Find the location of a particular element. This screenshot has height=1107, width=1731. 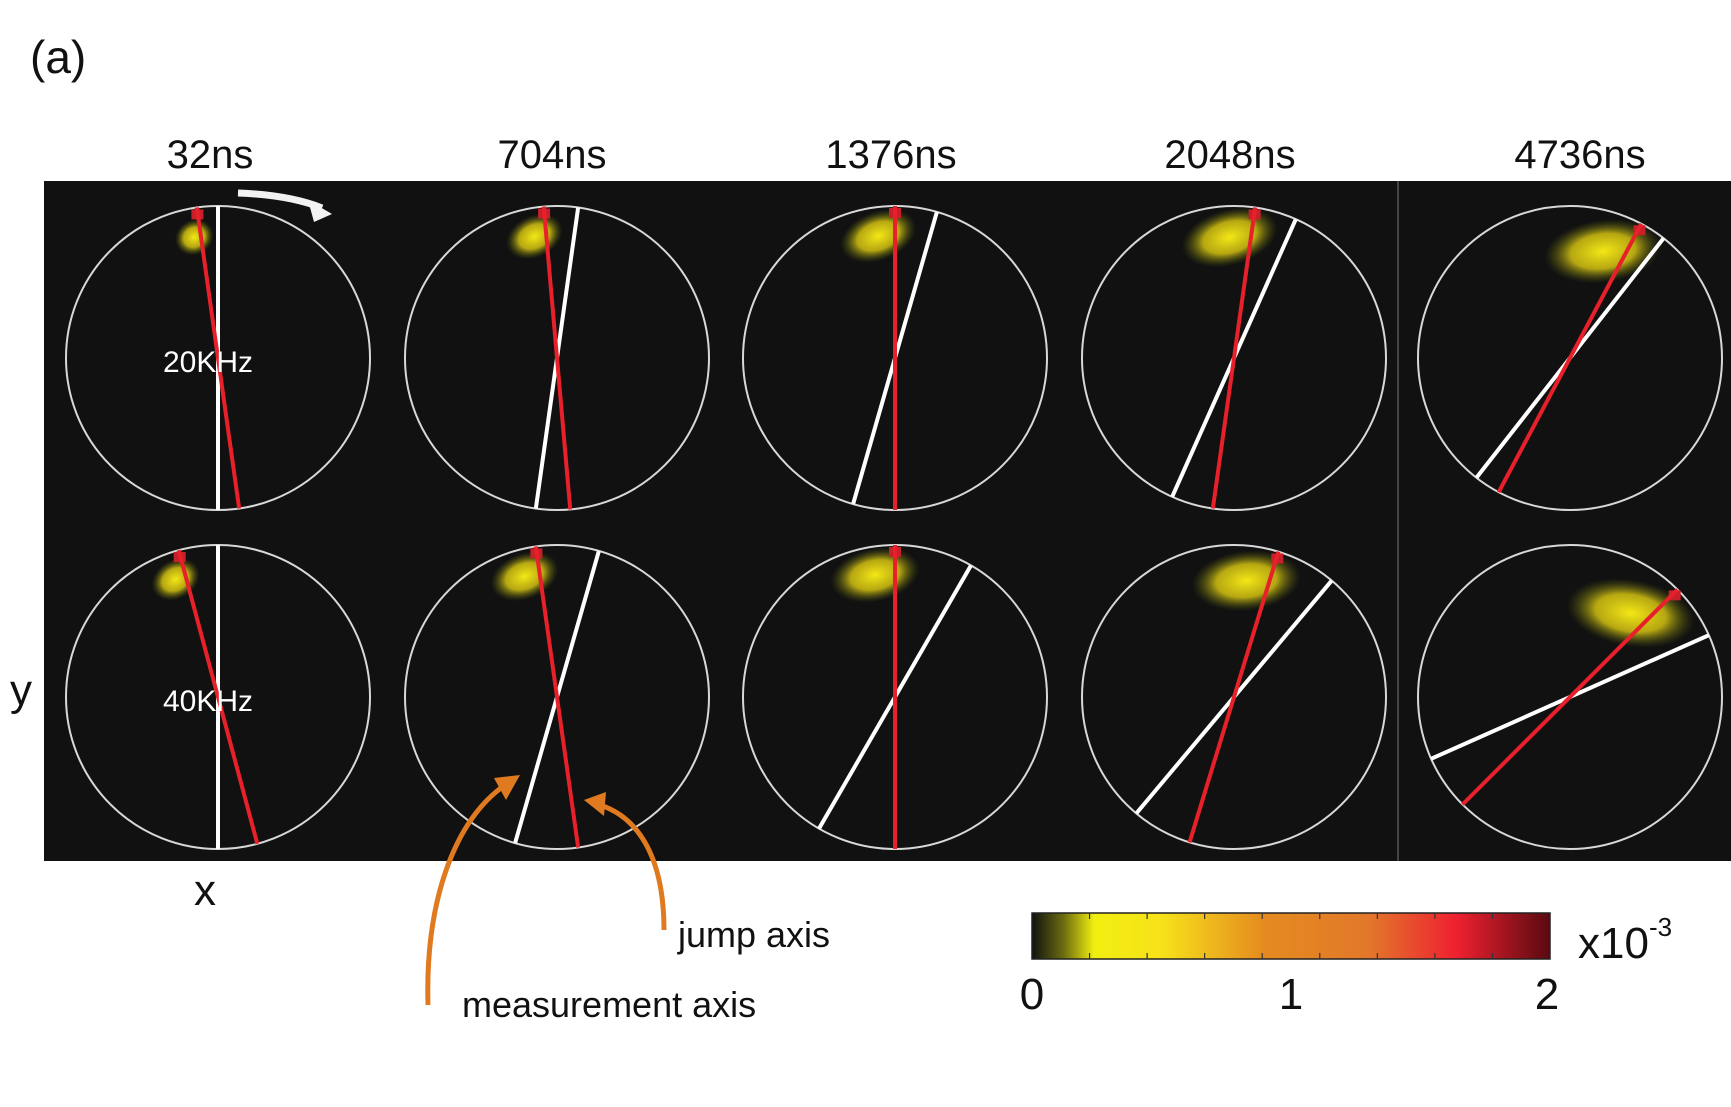

frequency-label: 20KHz is located at coordinates (208, 362).